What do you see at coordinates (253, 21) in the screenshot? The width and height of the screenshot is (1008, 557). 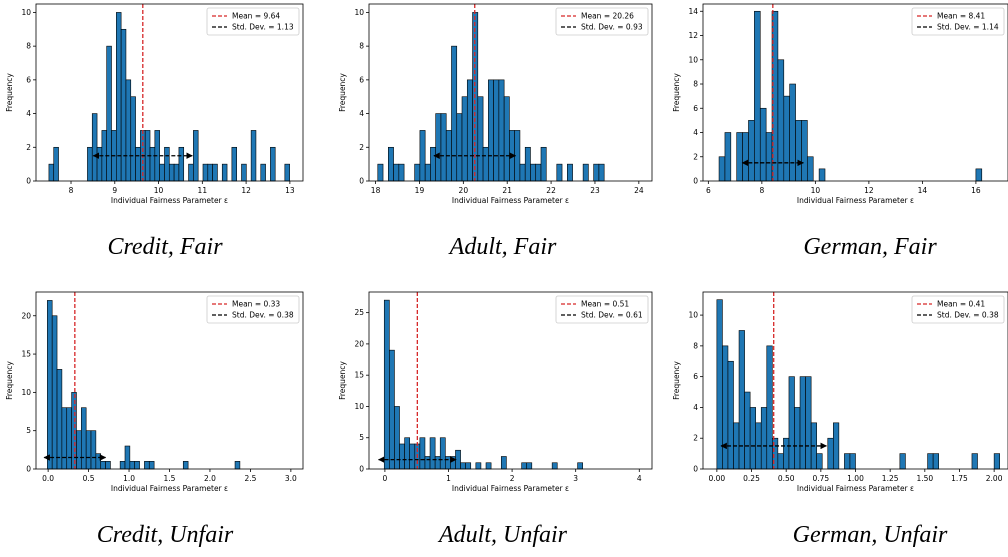 I see `legend: Mean = 9.64 Std. Dev. = 1.13` at bounding box center [253, 21].